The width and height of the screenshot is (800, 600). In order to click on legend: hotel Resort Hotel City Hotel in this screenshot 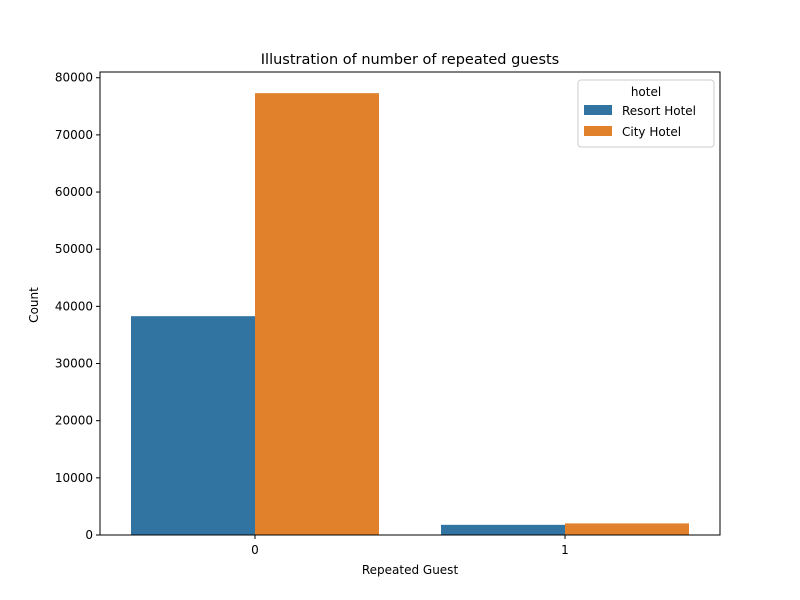, I will do `click(646, 113)`.